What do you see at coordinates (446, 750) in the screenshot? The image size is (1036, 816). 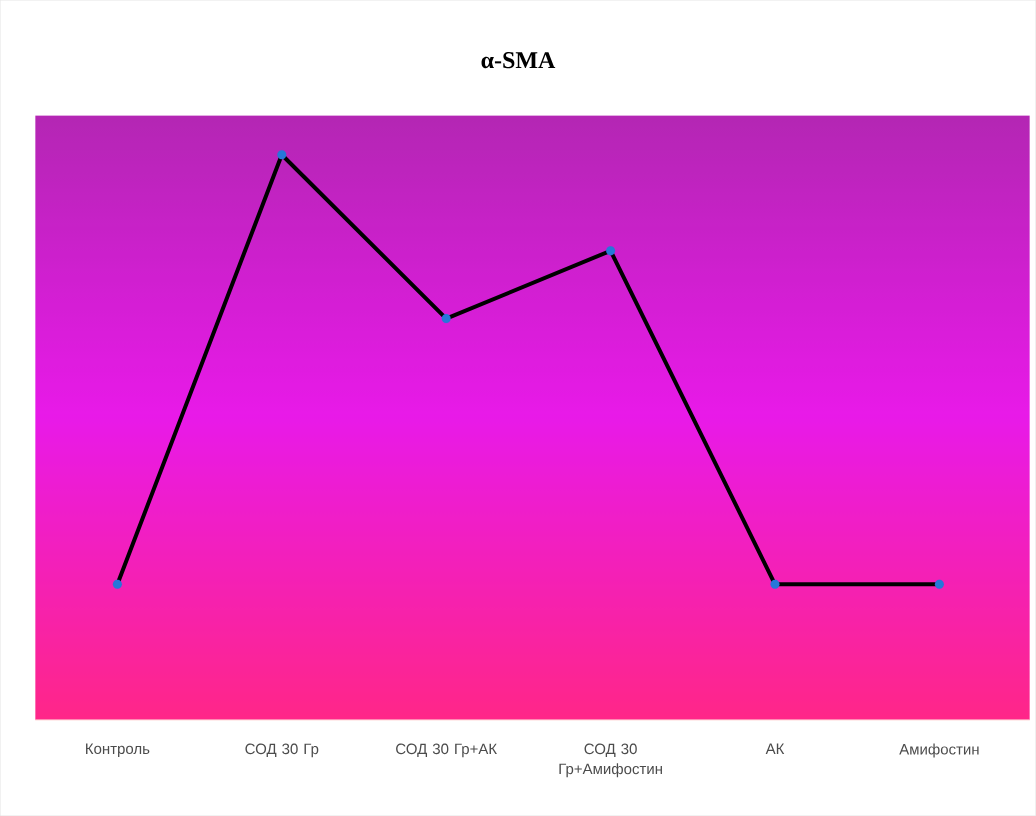 I see `x-tick-label: СОД 30 Гр+АК` at bounding box center [446, 750].